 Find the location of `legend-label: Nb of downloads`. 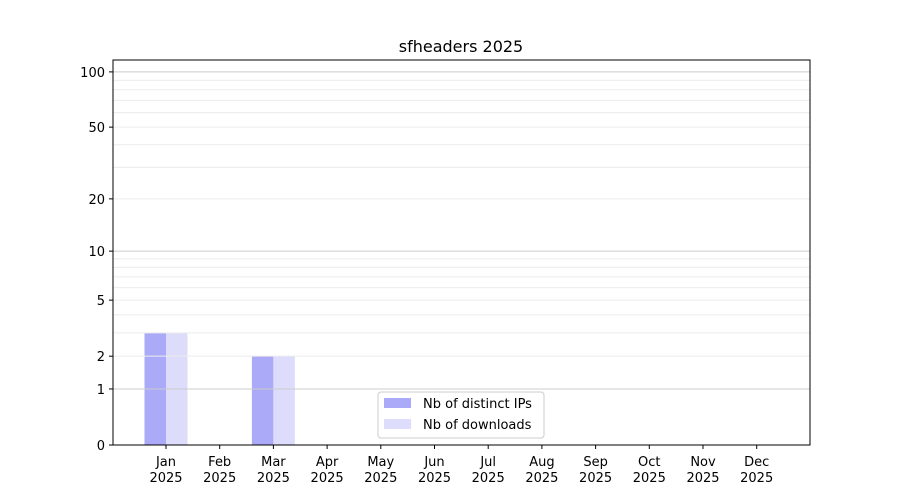

legend-label: Nb of downloads is located at coordinates (477, 425).